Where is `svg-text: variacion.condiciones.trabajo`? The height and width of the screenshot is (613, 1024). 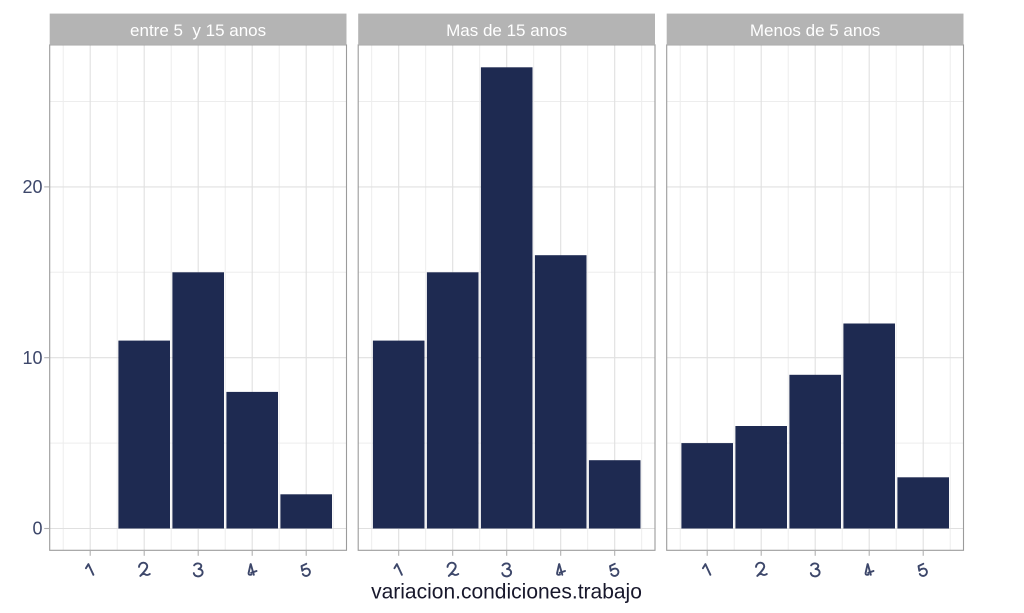
svg-text: variacion.condiciones.trabajo is located at coordinates (506, 592).